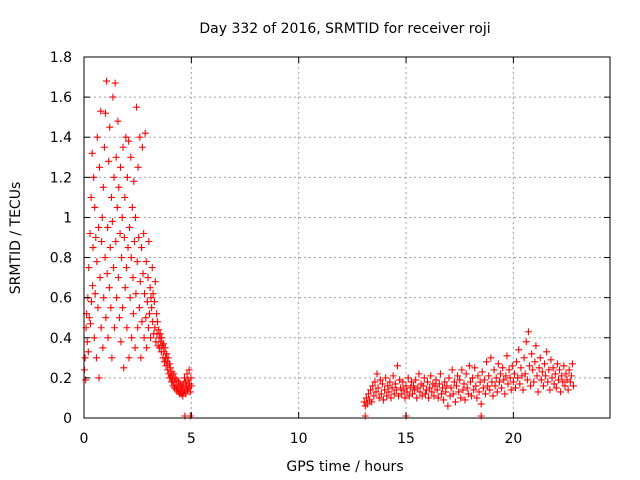 The width and height of the screenshot is (640, 480). I want to click on y-tick-label: 1.8, so click(61, 58).